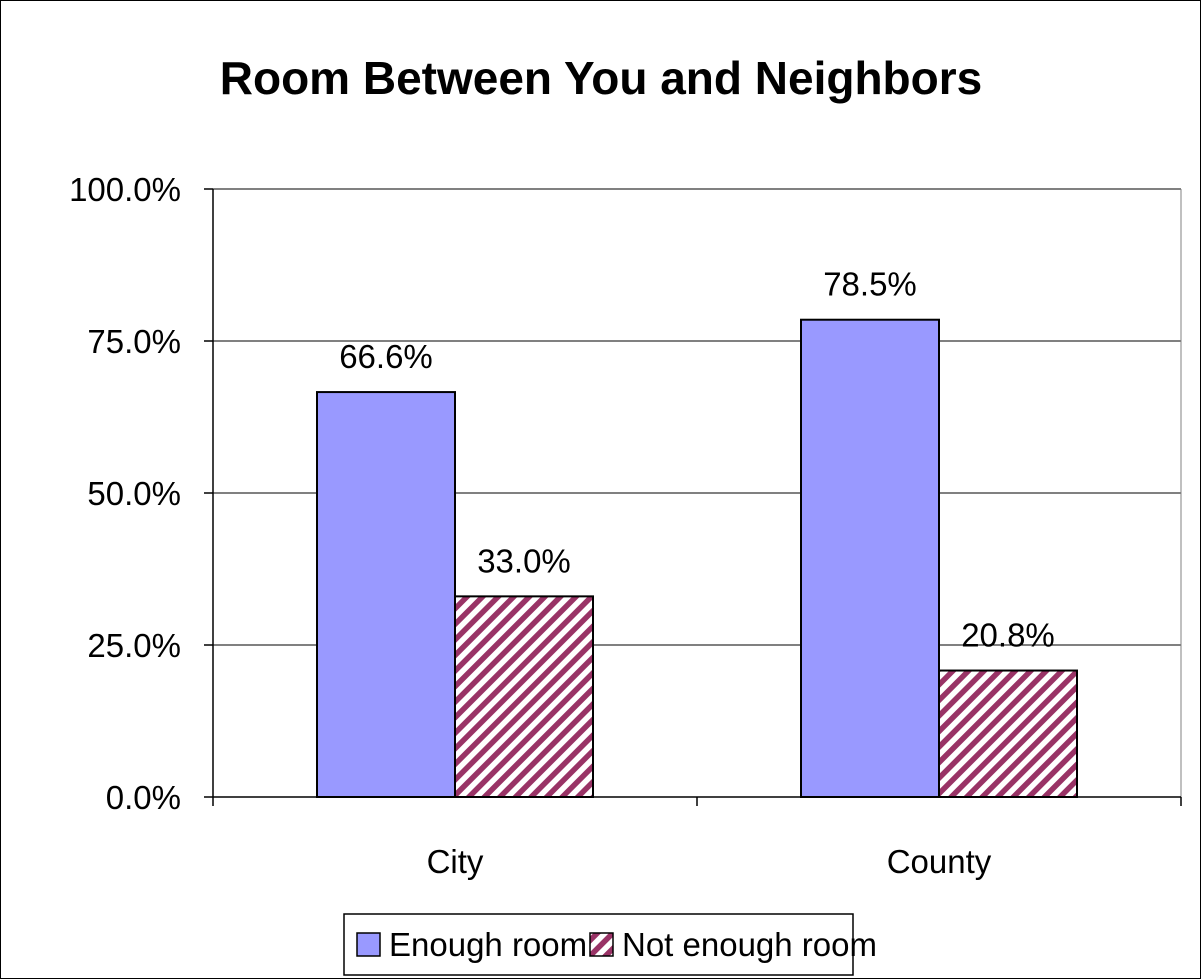 The height and width of the screenshot is (979, 1201). I want to click on data-label-city-series-0: 66.6%, so click(386, 356).